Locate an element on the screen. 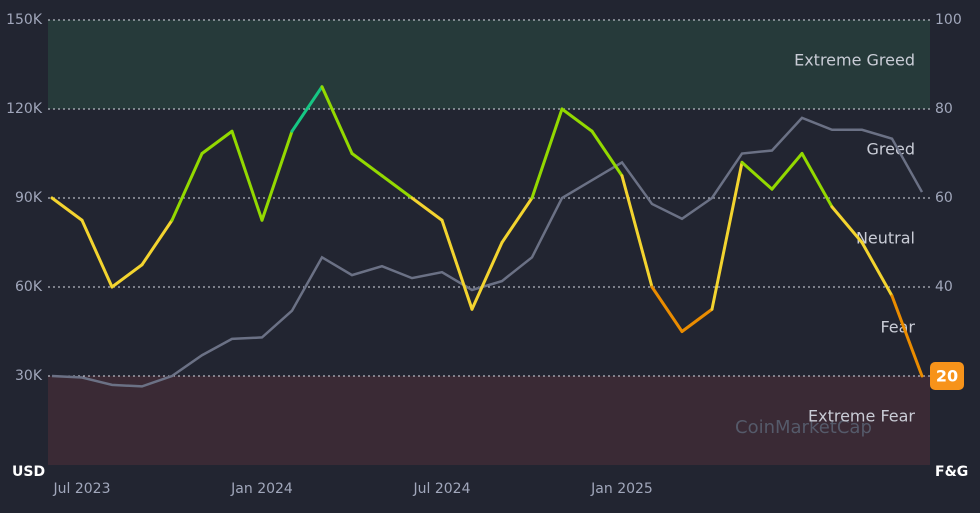 This screenshot has height=513, width=980. zone-label: Greed is located at coordinates (891, 149).